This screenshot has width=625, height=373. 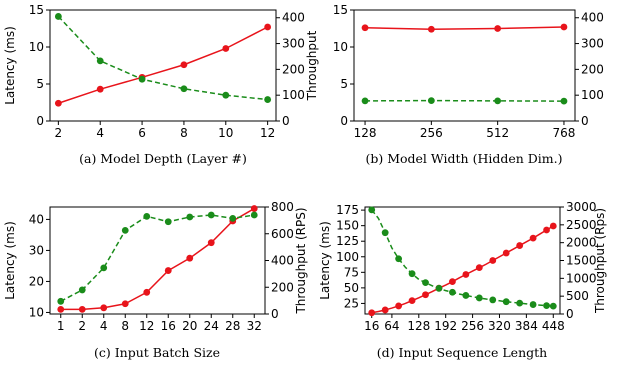 What do you see at coordinates (340, 47) in the screenshot?
I see `y-tick-label: 10` at bounding box center [340, 47].